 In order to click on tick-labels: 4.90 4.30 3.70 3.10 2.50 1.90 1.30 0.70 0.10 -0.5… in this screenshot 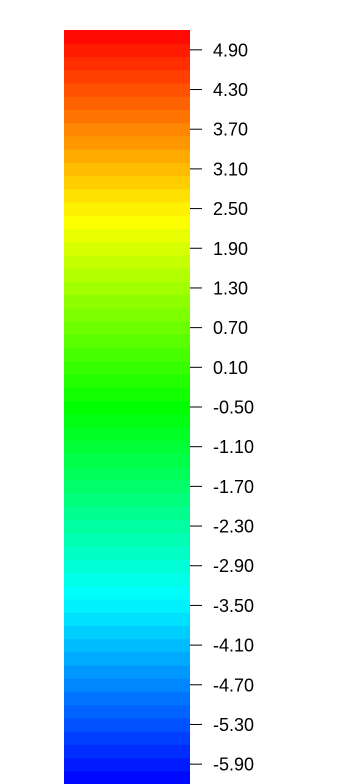, I will do `click(233, 407)`.